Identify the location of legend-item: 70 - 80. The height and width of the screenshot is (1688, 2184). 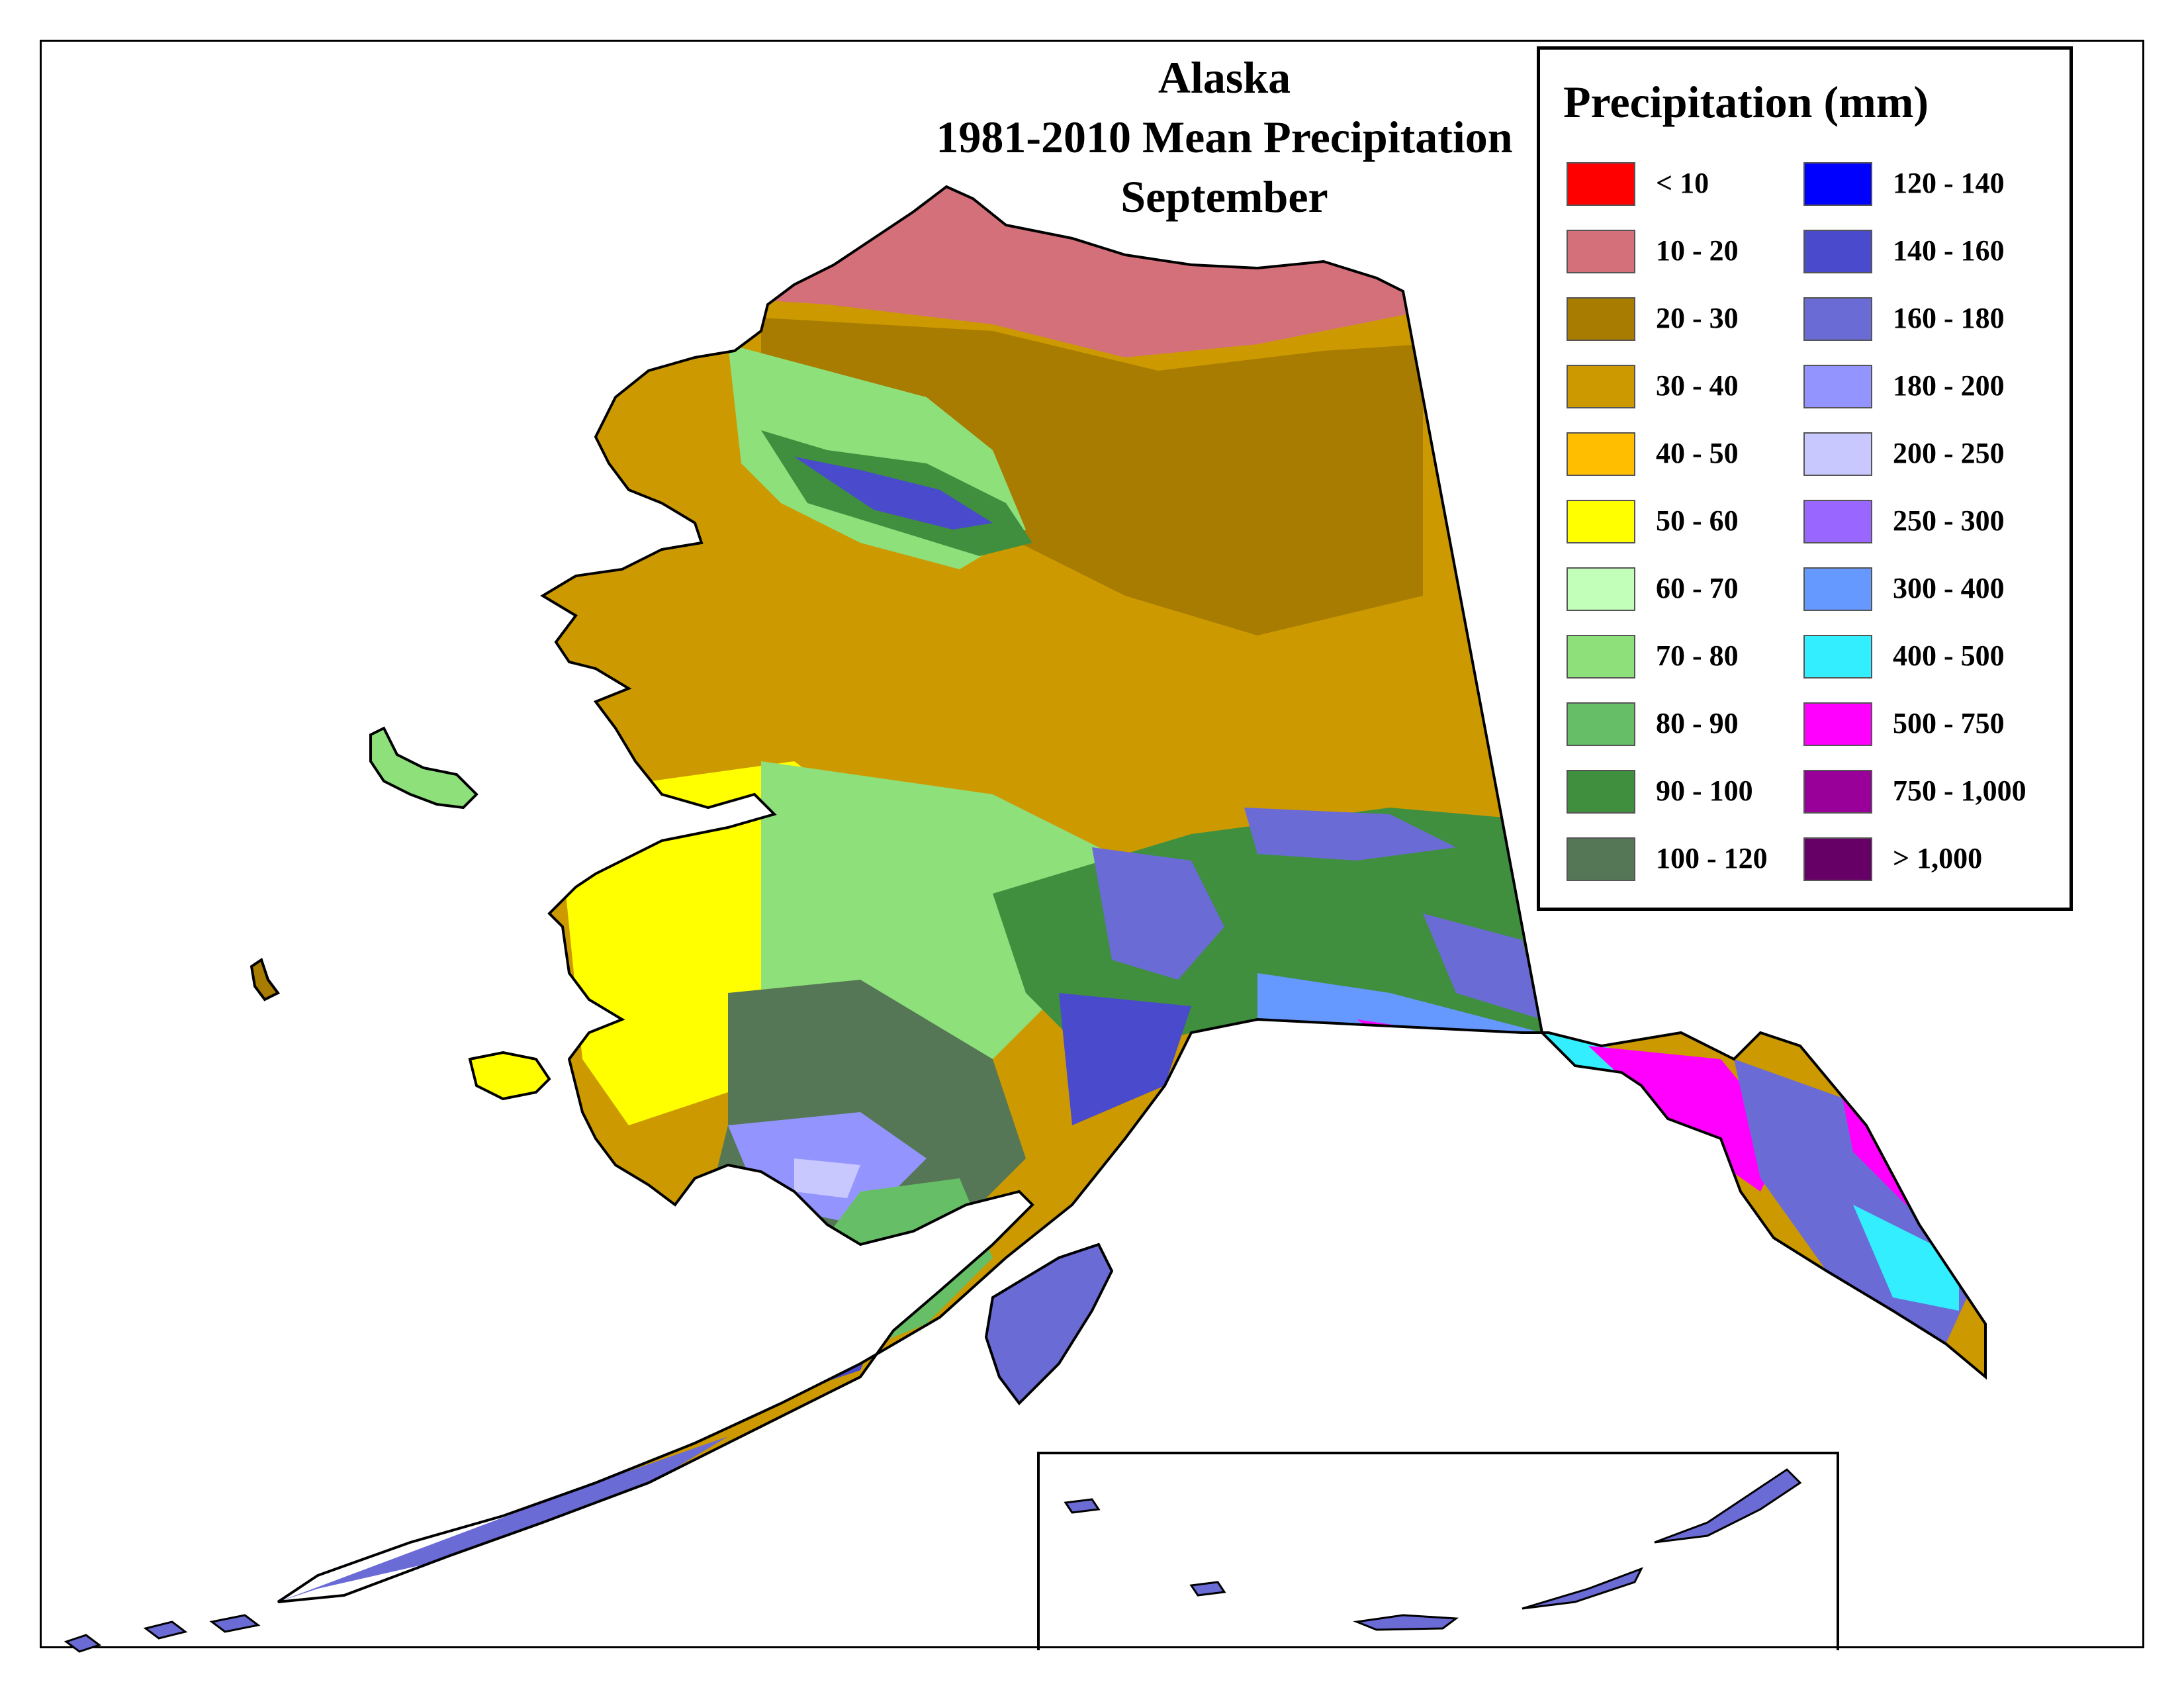
(1699, 658).